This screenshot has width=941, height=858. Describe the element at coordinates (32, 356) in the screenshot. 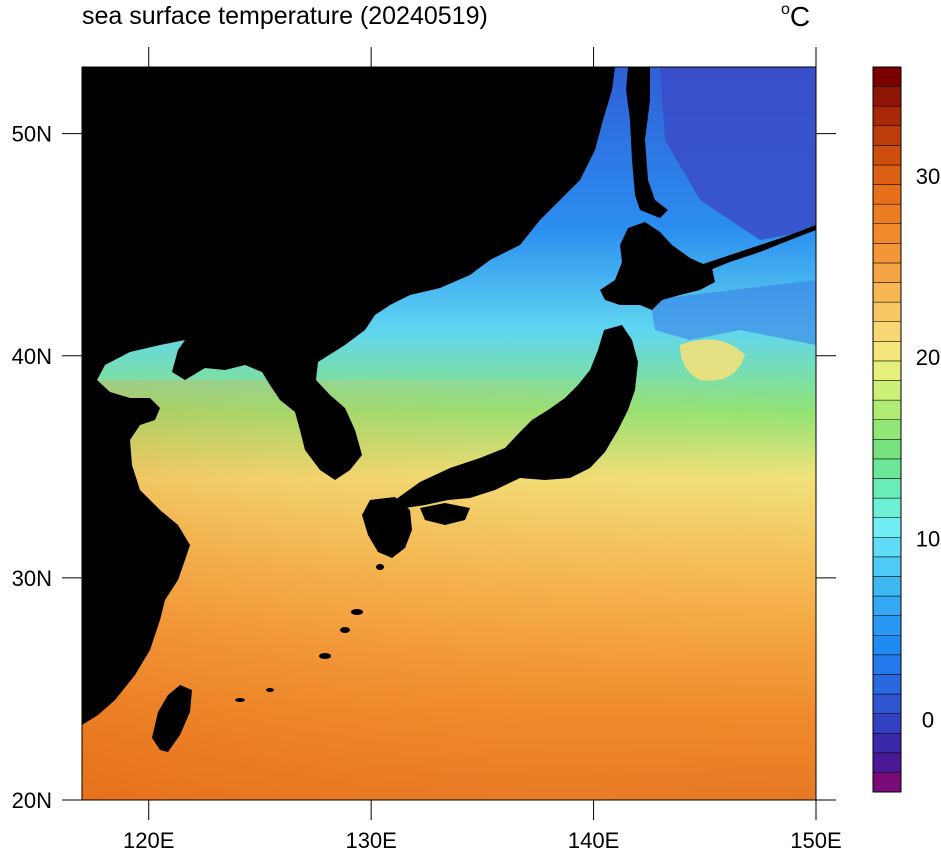

I see `lat-tick-label: 40N` at that location.